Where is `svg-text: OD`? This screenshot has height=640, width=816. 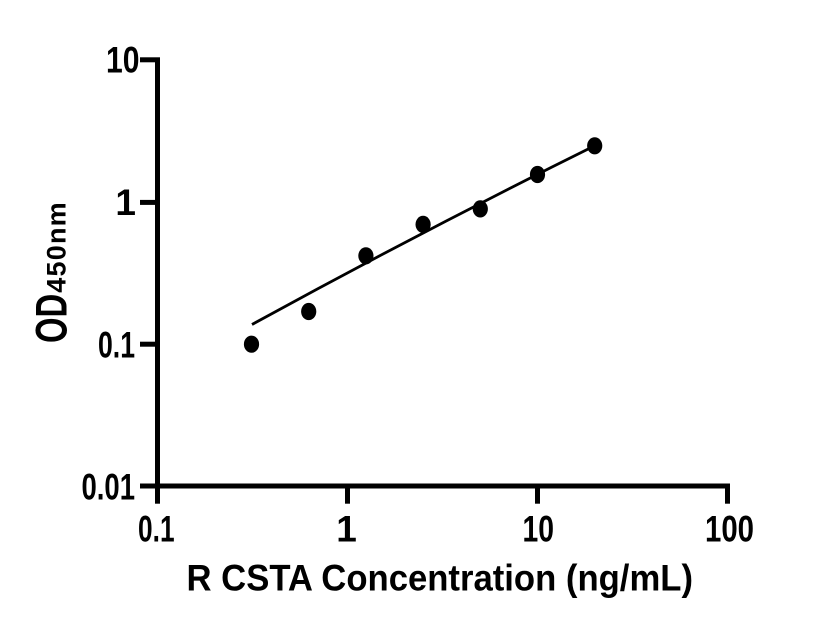
svg-text: OD is located at coordinates (52, 318).